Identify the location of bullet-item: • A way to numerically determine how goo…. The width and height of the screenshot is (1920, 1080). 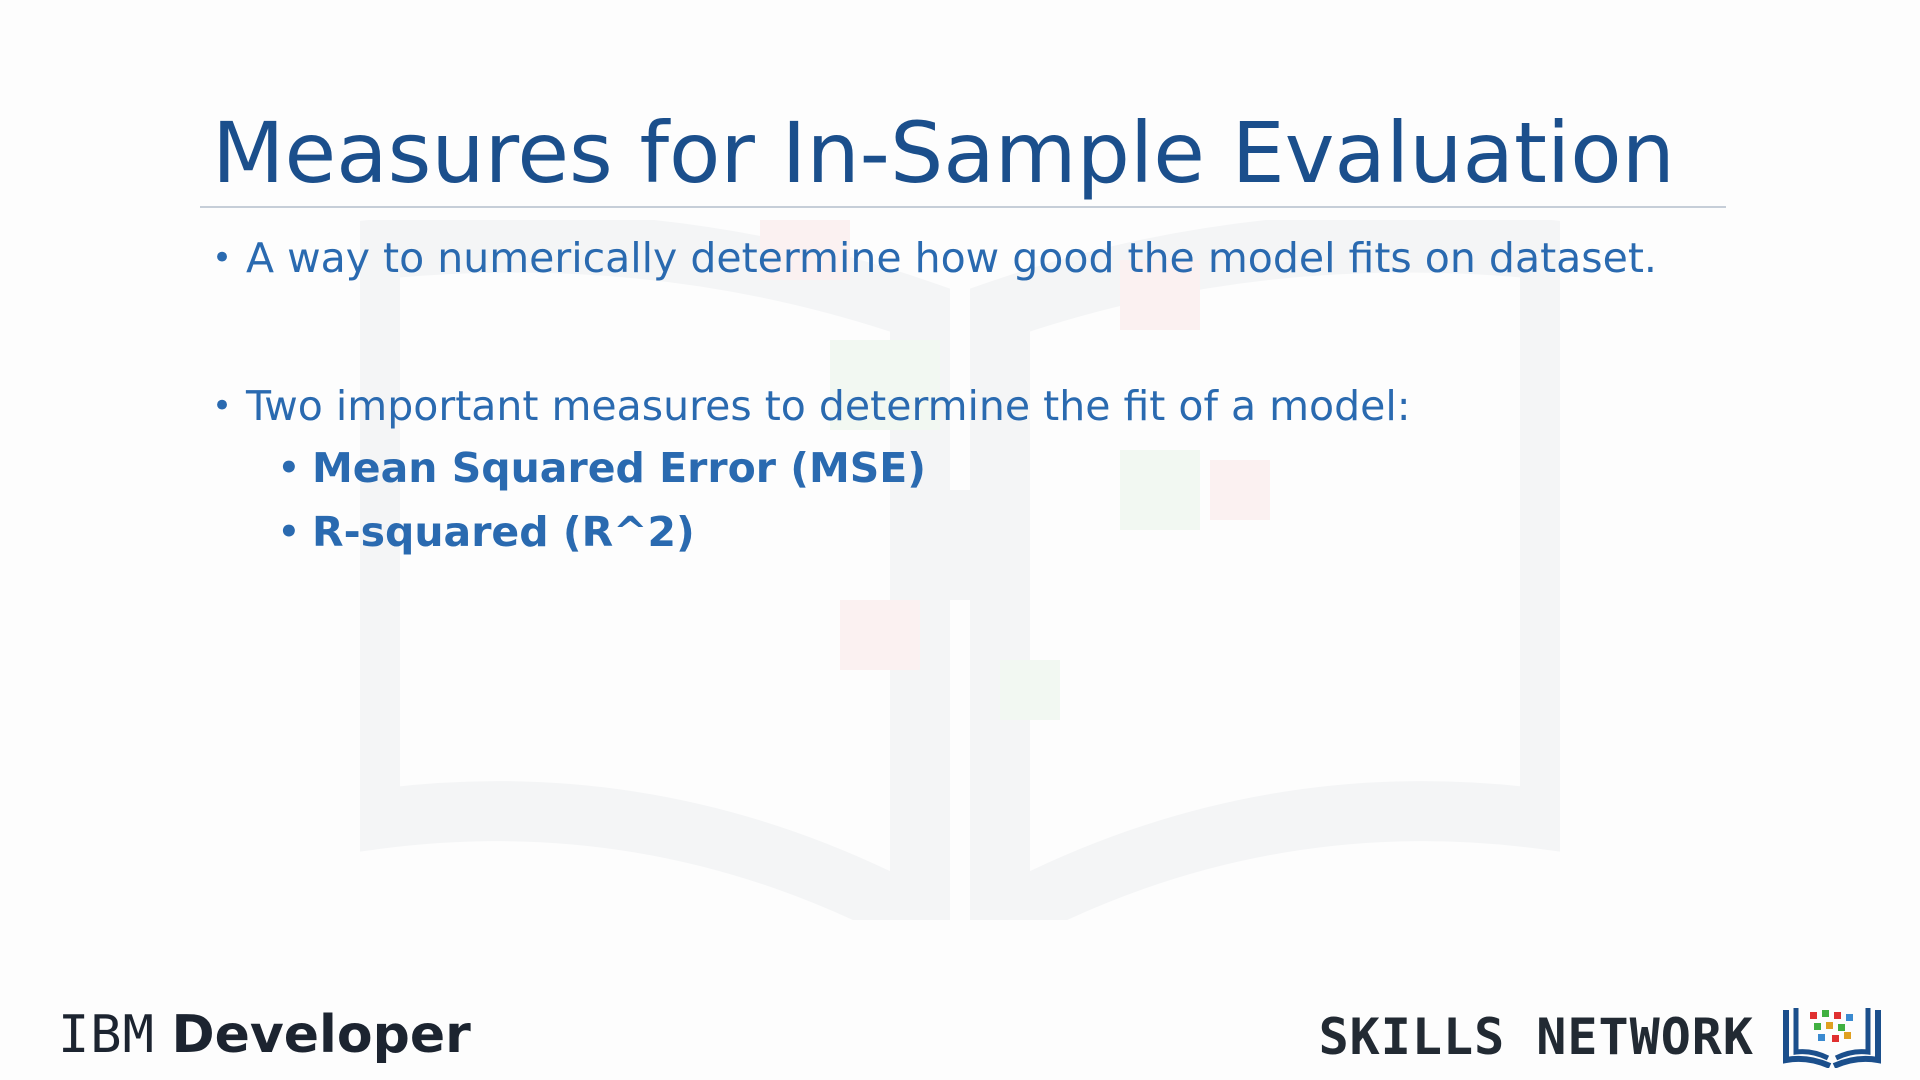
(990, 258).